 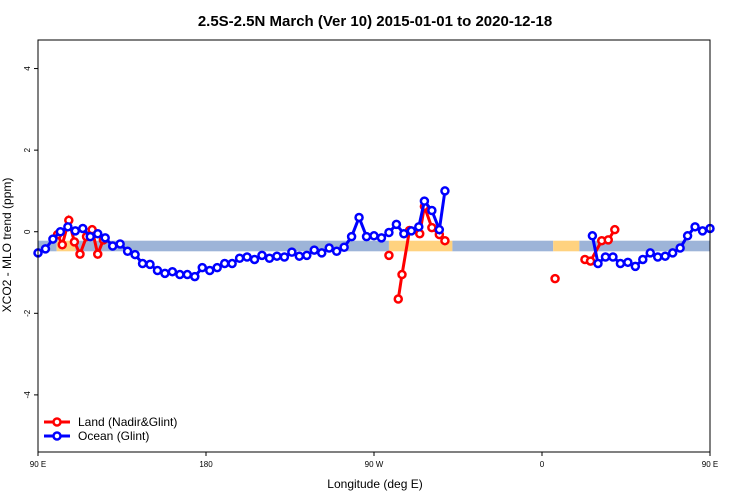 I want to click on legend-land-marker, so click(x=57, y=422).